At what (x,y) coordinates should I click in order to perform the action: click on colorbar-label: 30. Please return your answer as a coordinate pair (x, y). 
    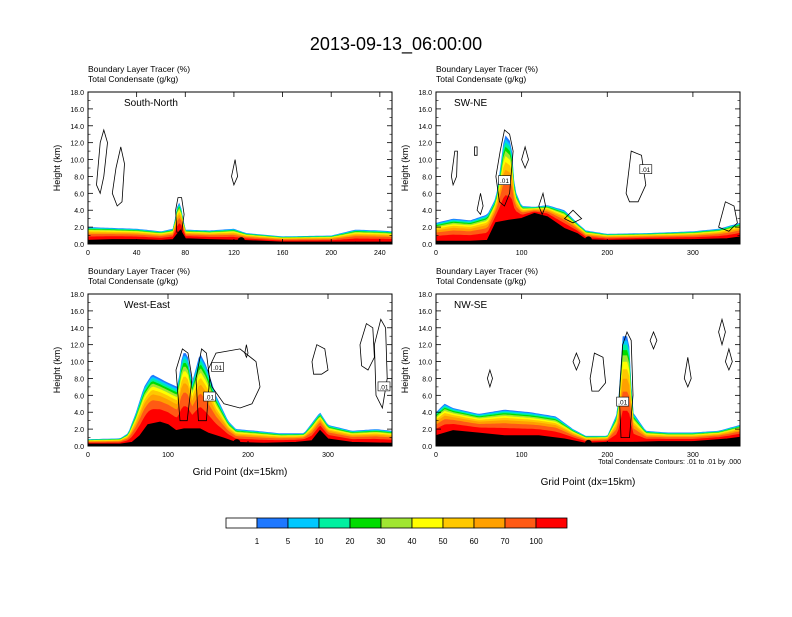
    Looking at the image, I should click on (381, 541).